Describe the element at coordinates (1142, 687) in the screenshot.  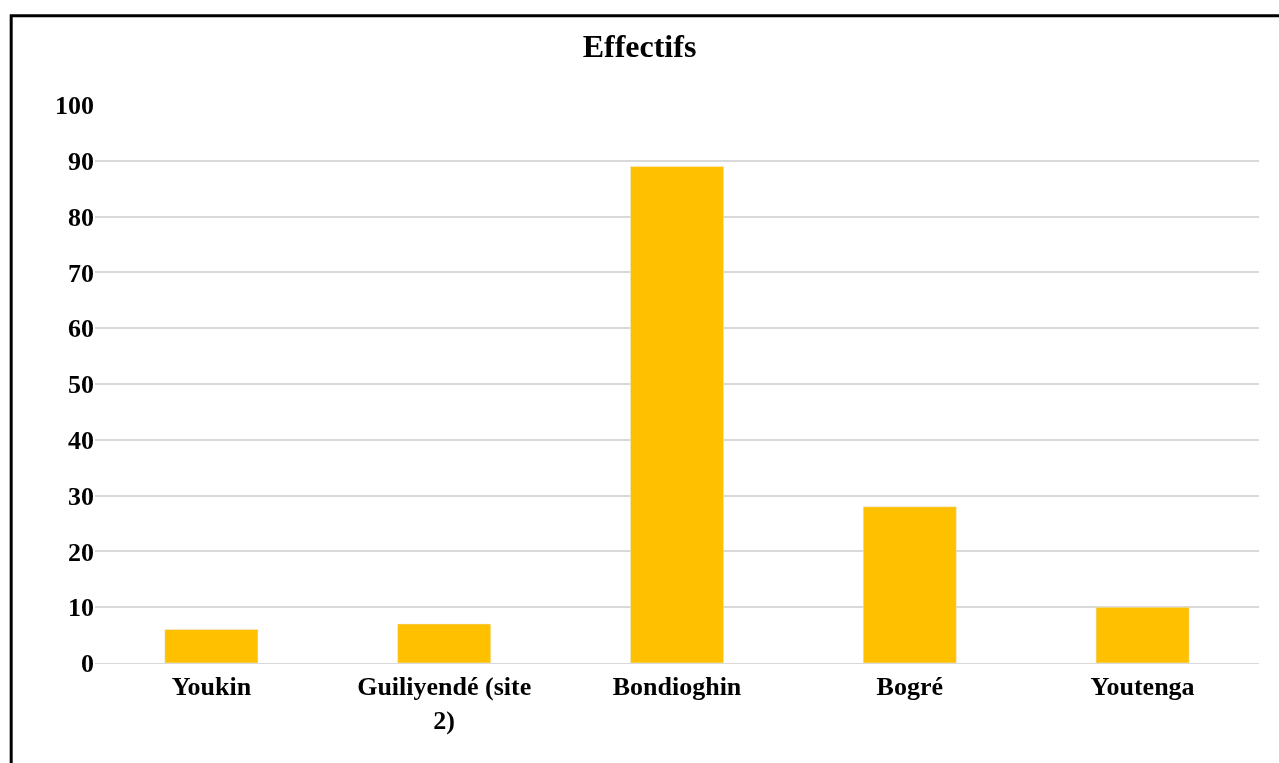
I see `x-tick-label: Youtenga` at that location.